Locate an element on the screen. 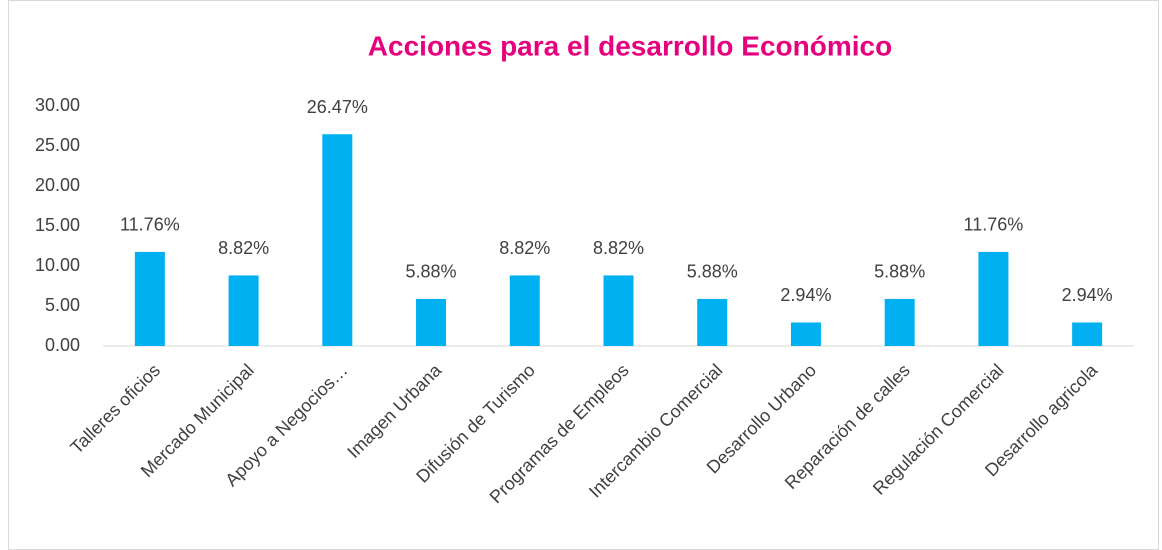 This screenshot has width=1162, height=550. y-tick-label: 5.00 is located at coordinates (62, 305).